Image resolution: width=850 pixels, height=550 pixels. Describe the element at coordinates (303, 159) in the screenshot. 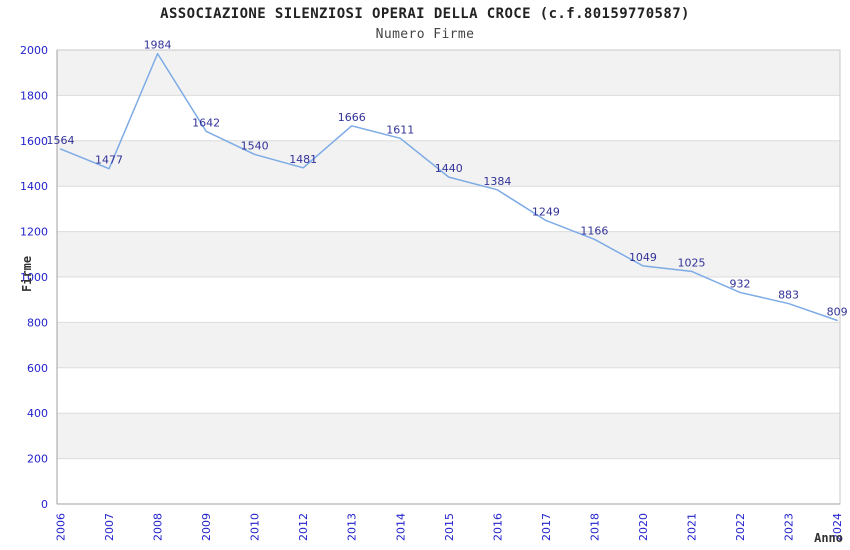

I see `data-point-label: 1481` at that location.